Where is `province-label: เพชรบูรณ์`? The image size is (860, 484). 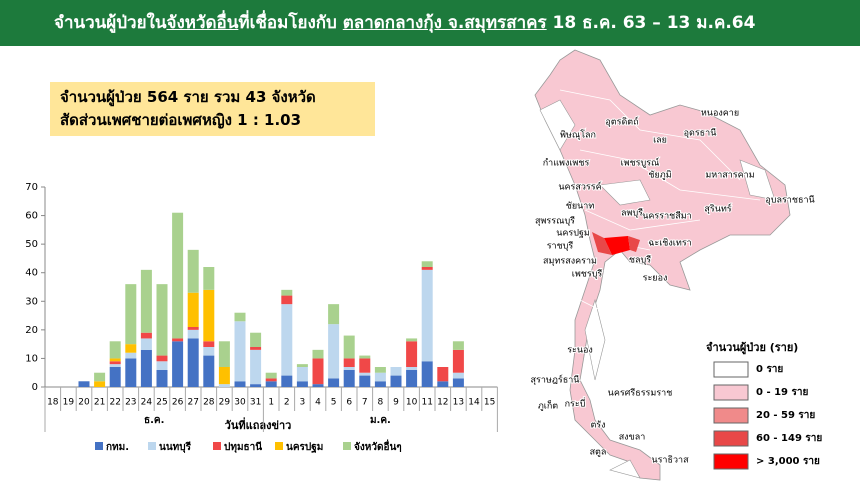
province-label: เพชรบูรณ์ is located at coordinates (640, 163).